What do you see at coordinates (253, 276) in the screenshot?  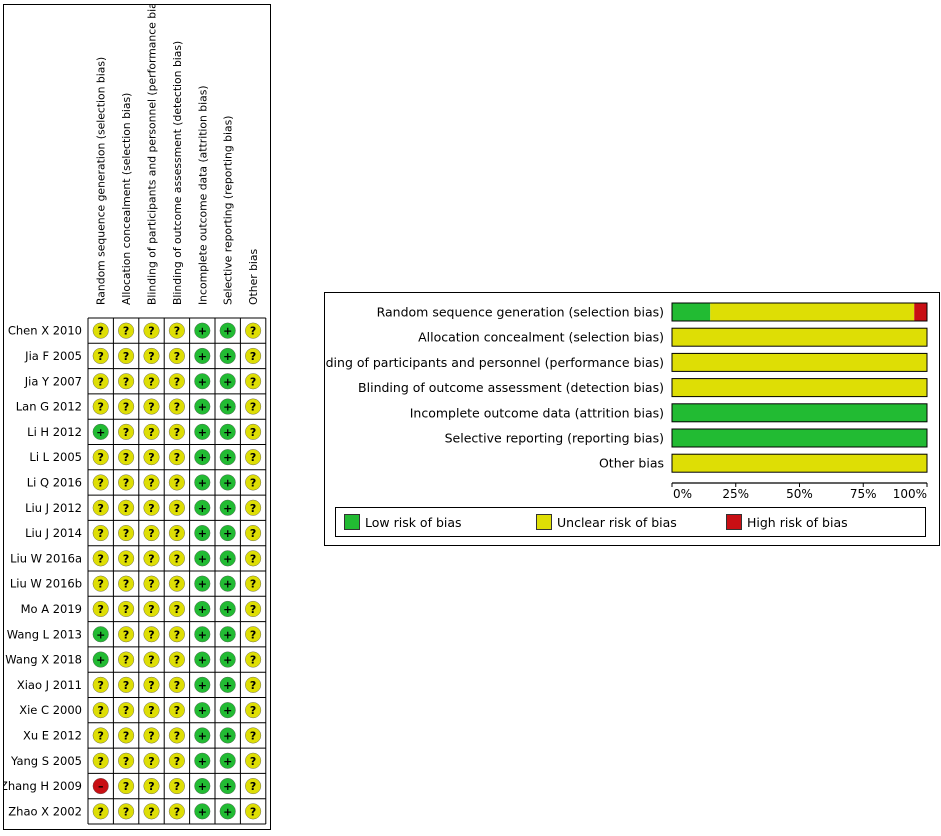 I see `domain-header: Other bias` at bounding box center [253, 276].